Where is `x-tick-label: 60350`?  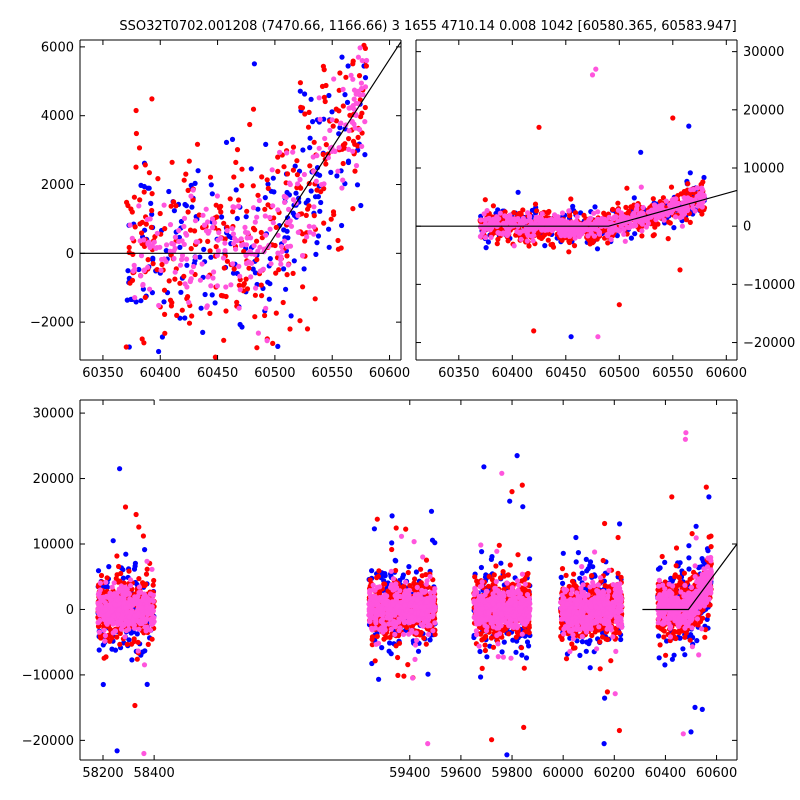
x-tick-label: 60350 is located at coordinates (102, 373).